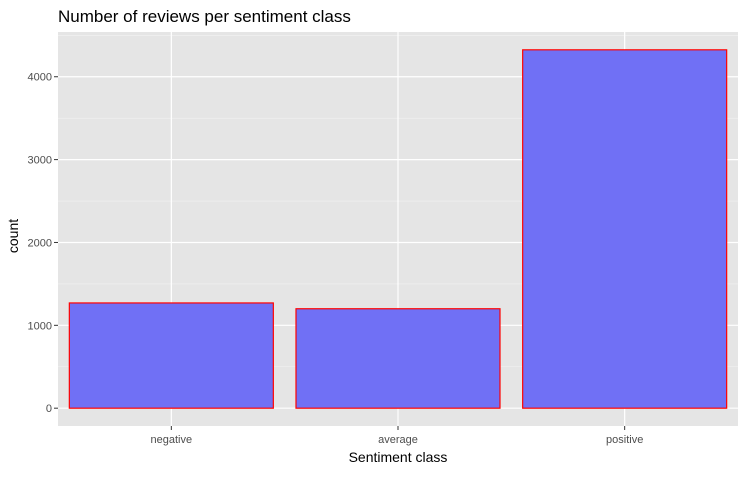 This screenshot has height=477, width=748. Describe the element at coordinates (171, 355) in the screenshot. I see `bar-negative` at that location.